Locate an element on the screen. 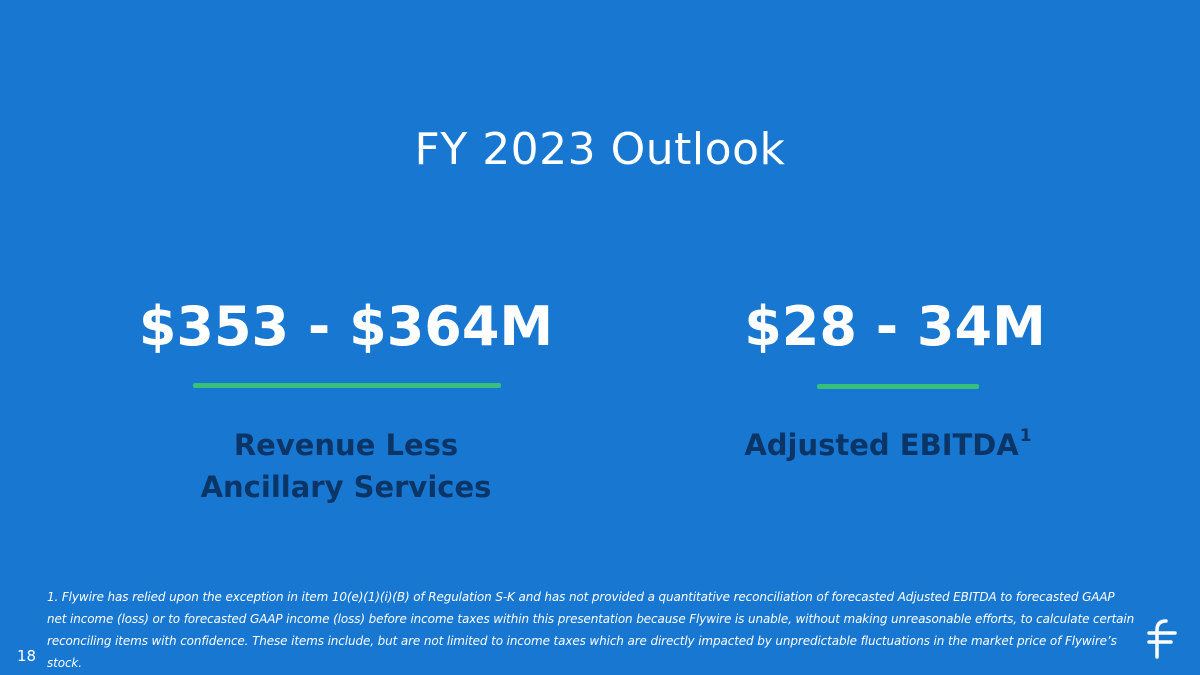  adjusted-ebitda-label: Adjusted EBITDA1 is located at coordinates (888, 445).